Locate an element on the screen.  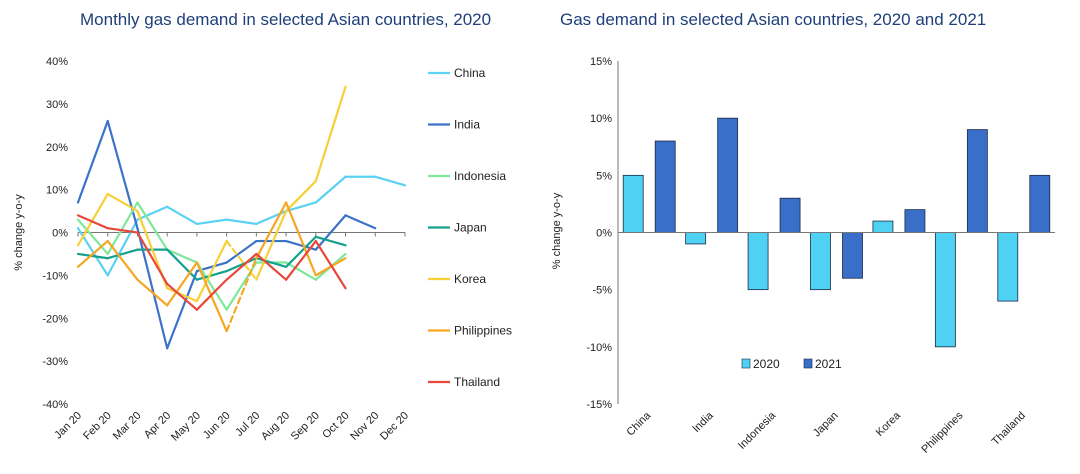
right-y-tick-4: -5% is located at coordinates (602, 291).